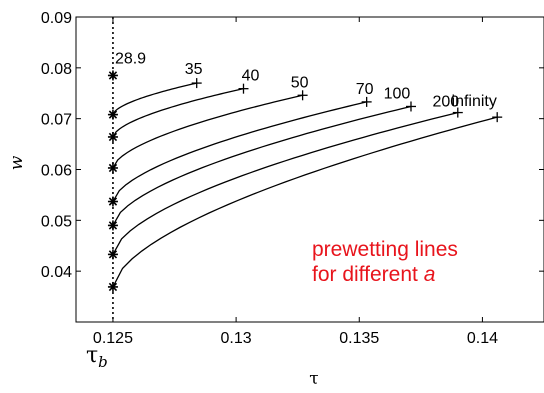  I want to click on x-axis-label: τ, so click(313, 379).